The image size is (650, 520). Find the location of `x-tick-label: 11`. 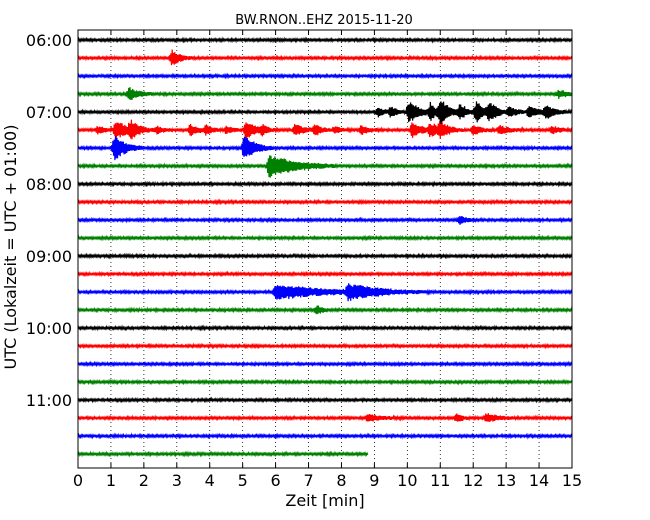

x-tick-label: 11 is located at coordinates (440, 480).